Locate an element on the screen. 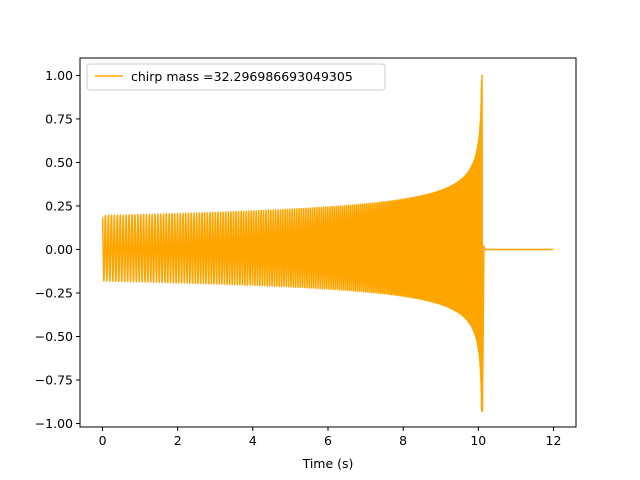  y-tick-label: −0.75 is located at coordinates (54, 380).